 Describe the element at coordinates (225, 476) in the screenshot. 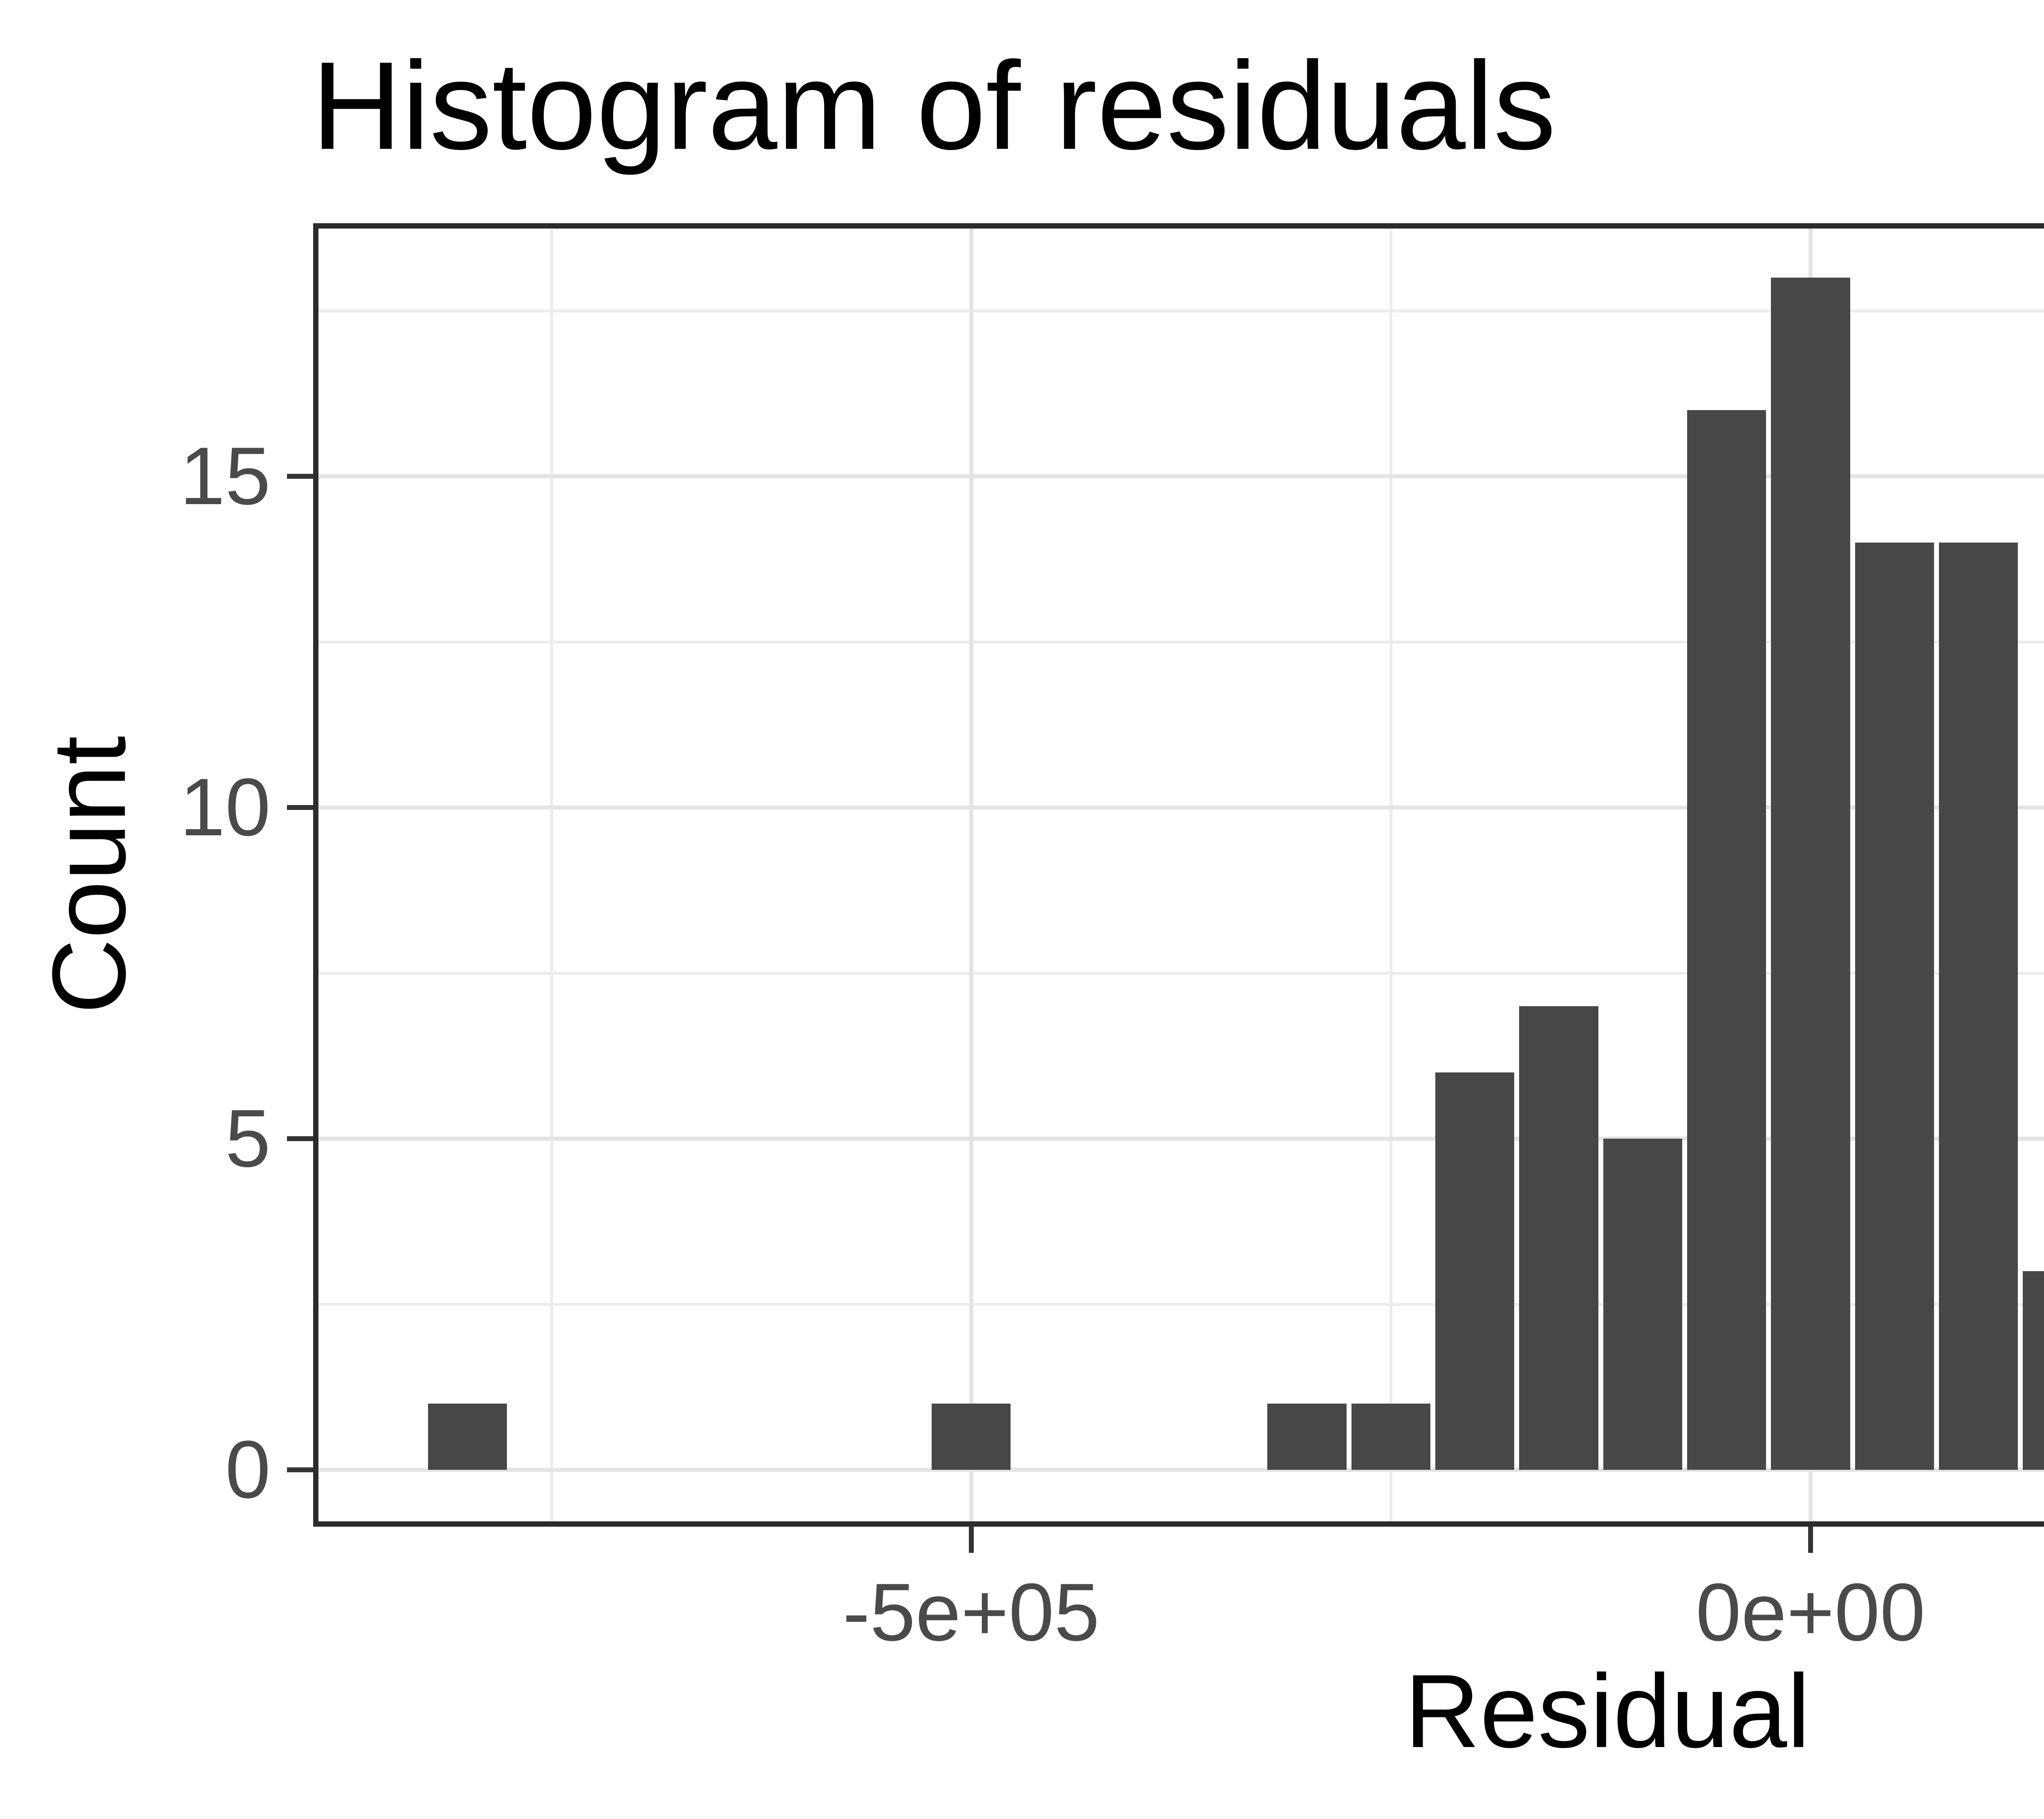

I see `y-tick-label: 15` at that location.